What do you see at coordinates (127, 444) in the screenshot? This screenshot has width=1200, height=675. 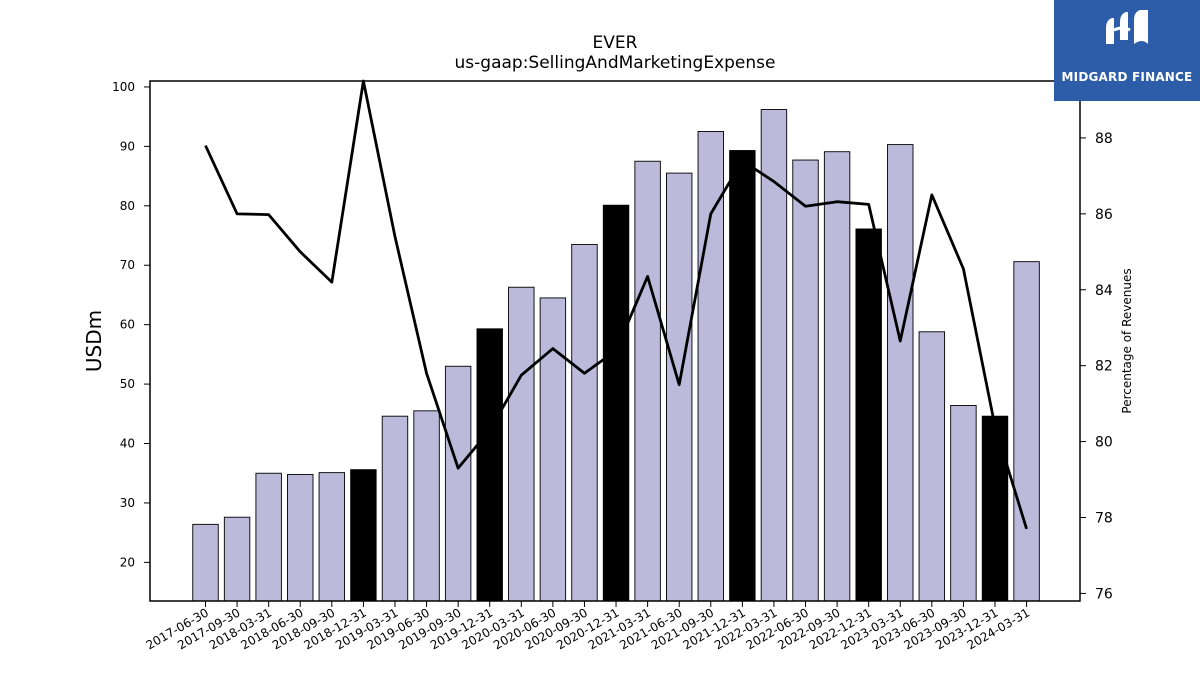 I see `y-tick-label: 40` at bounding box center [127, 444].